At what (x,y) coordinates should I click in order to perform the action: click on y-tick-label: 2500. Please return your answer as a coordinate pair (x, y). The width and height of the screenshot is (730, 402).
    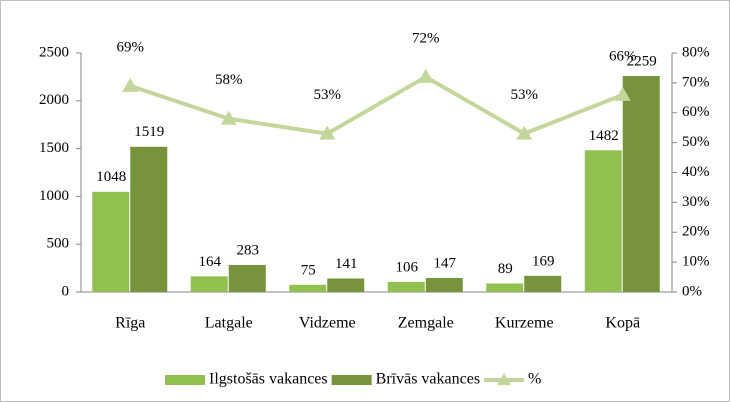
    Looking at the image, I should click on (54, 52).